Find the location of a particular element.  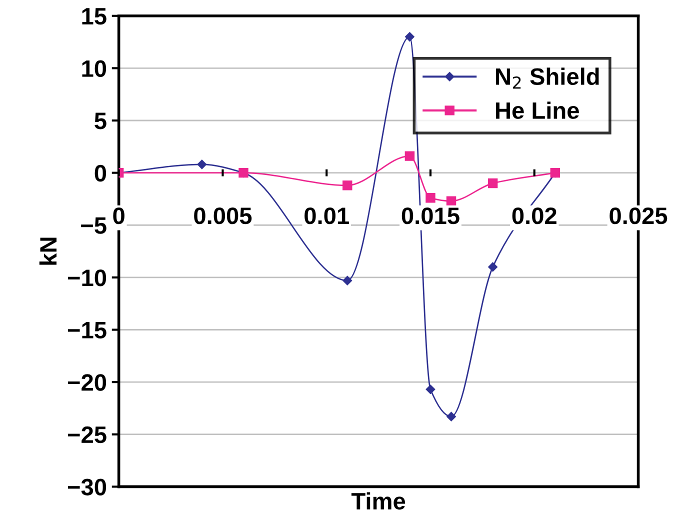

y-tick-label: −30 is located at coordinates (87, 487).